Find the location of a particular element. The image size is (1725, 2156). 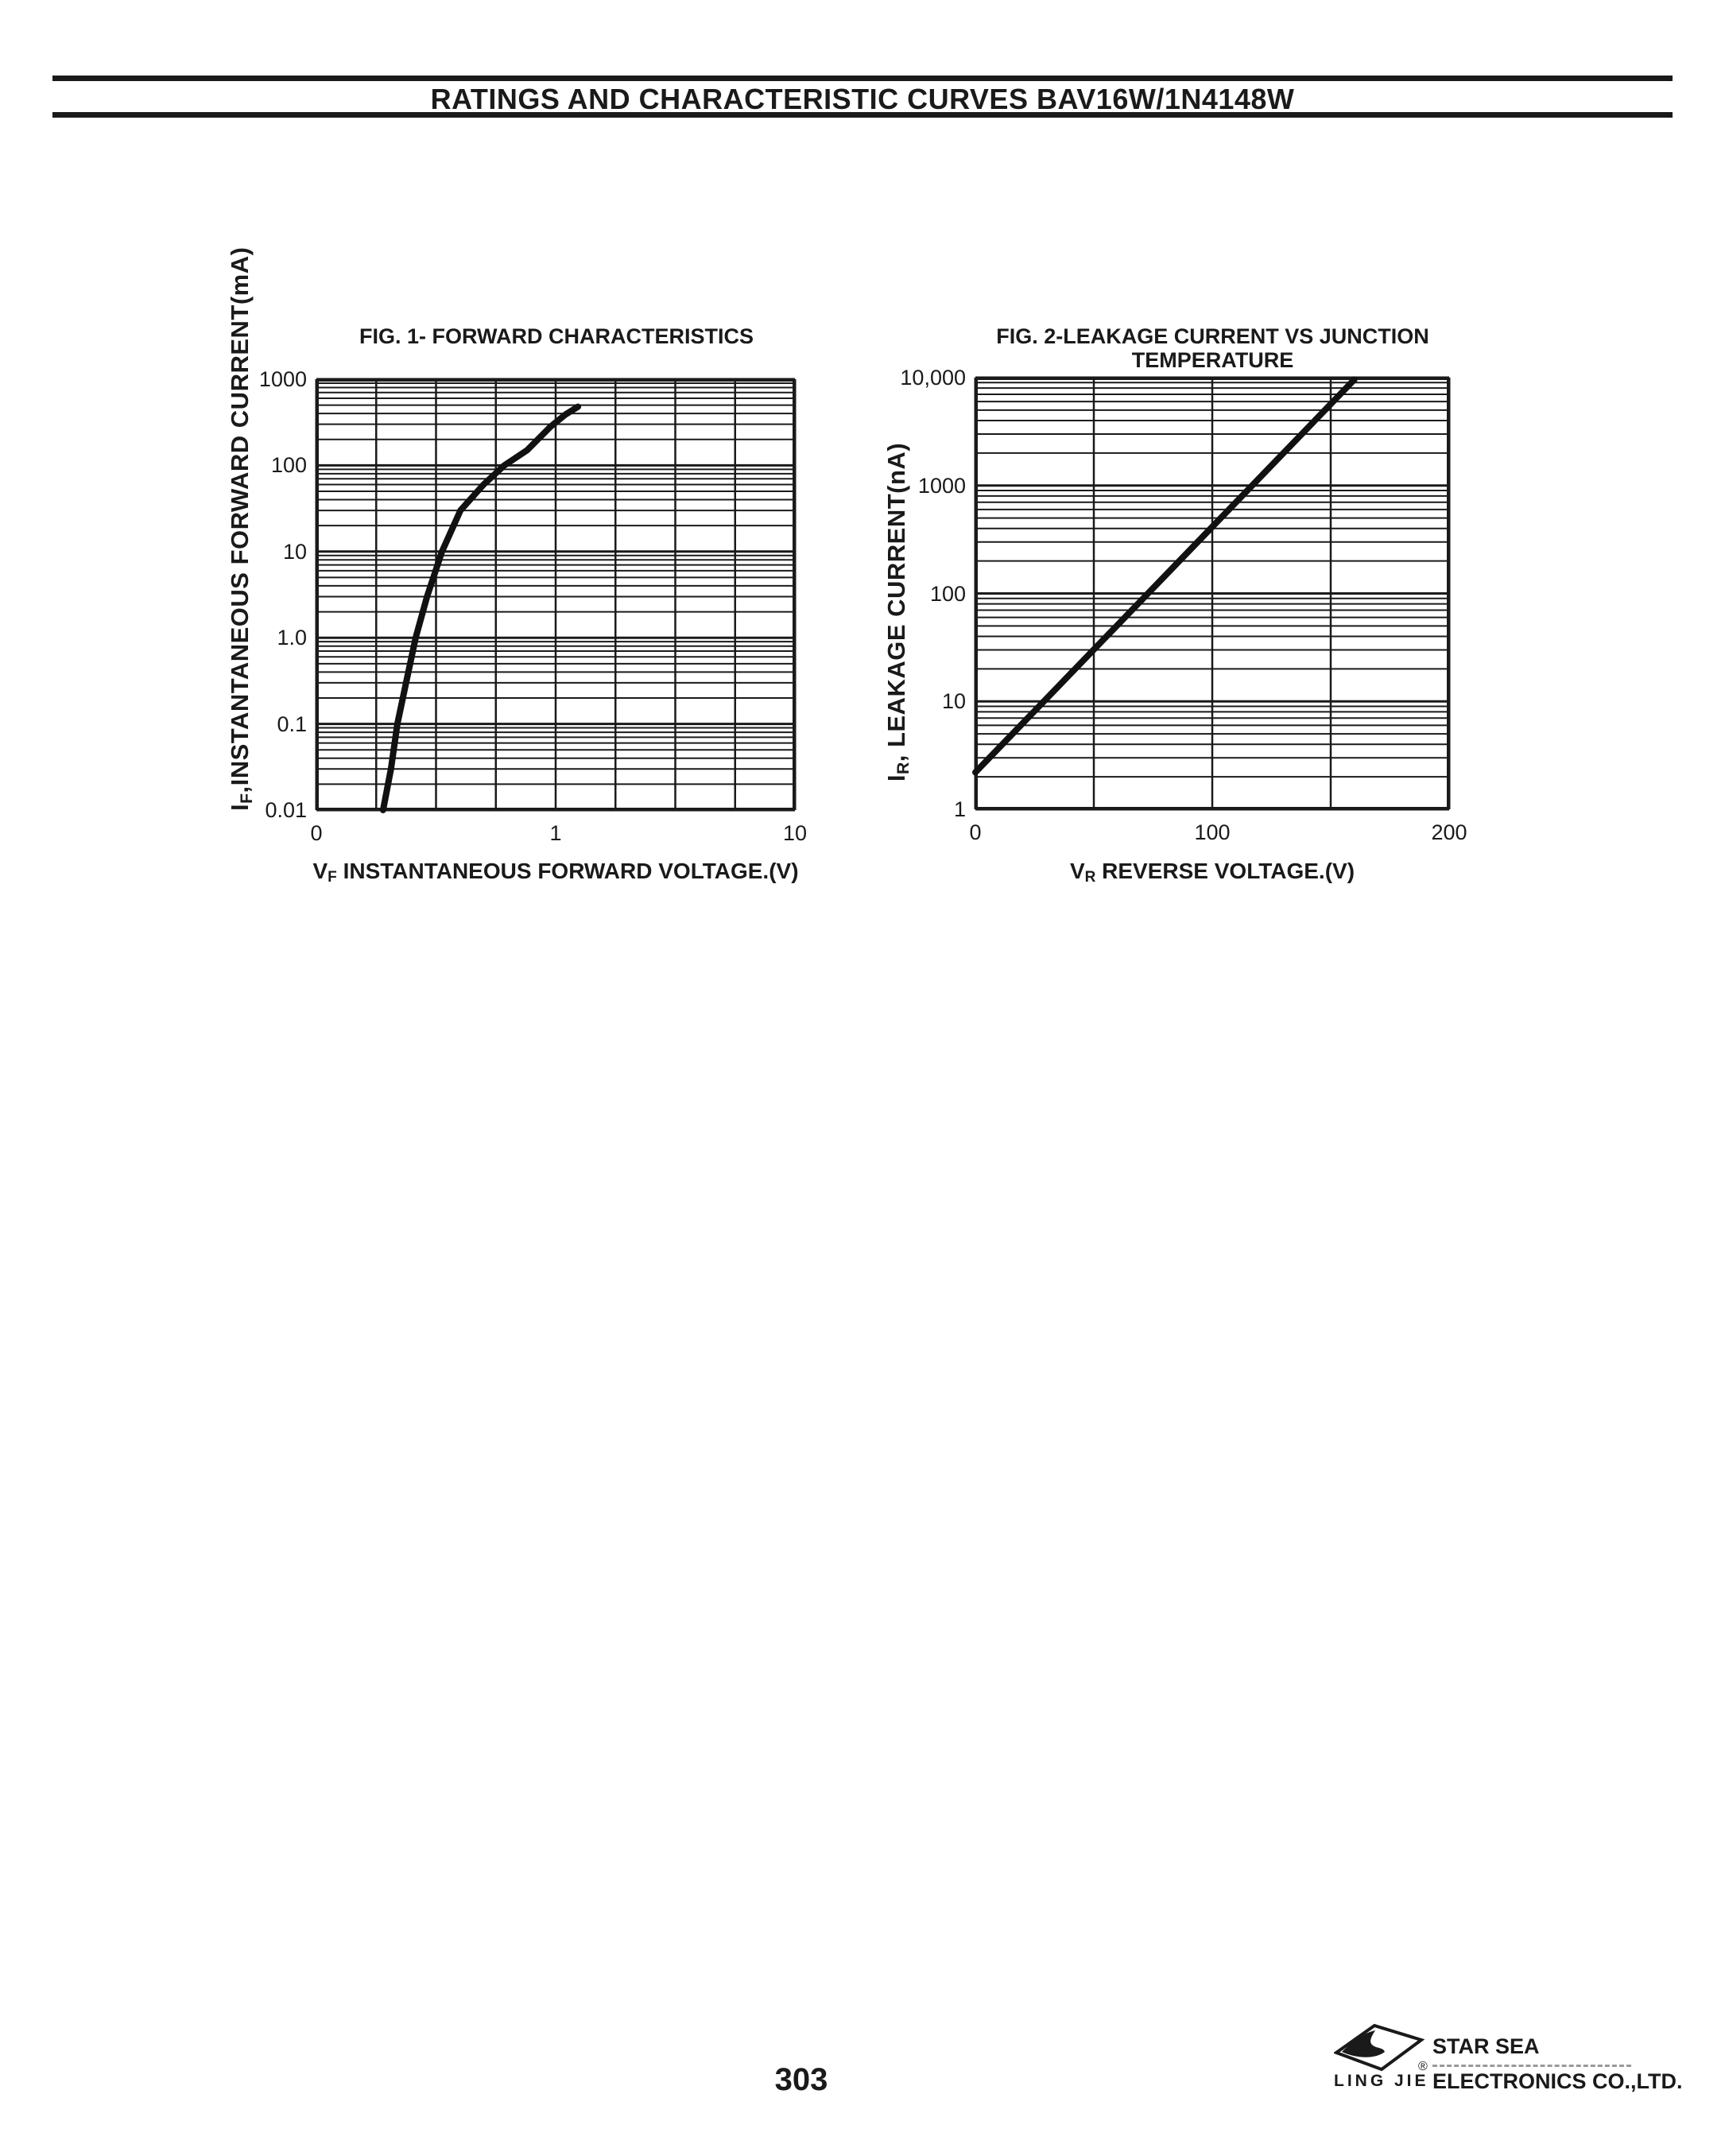

lingjie-diamond-icon is located at coordinates (1379, 2048).